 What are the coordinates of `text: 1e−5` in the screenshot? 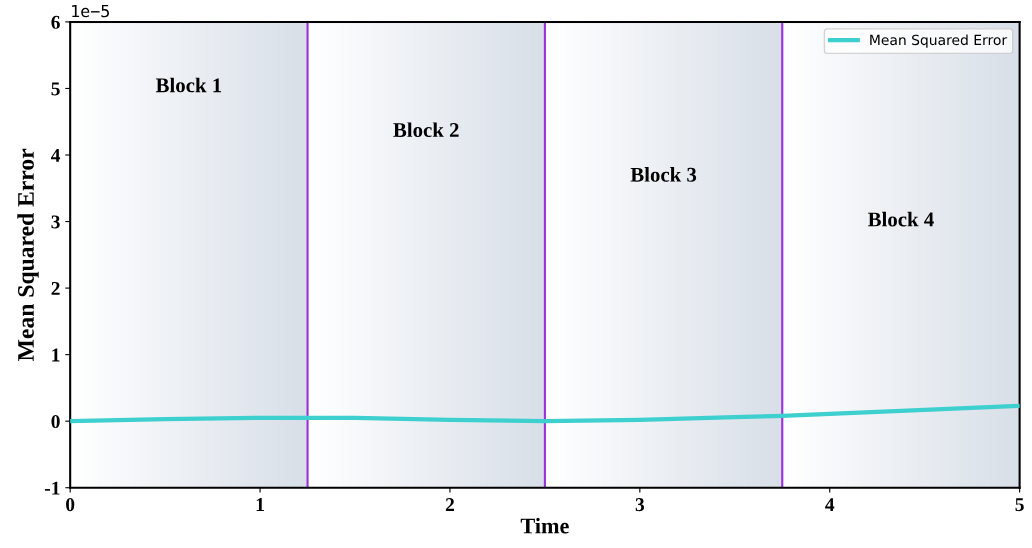 It's located at (90, 11).